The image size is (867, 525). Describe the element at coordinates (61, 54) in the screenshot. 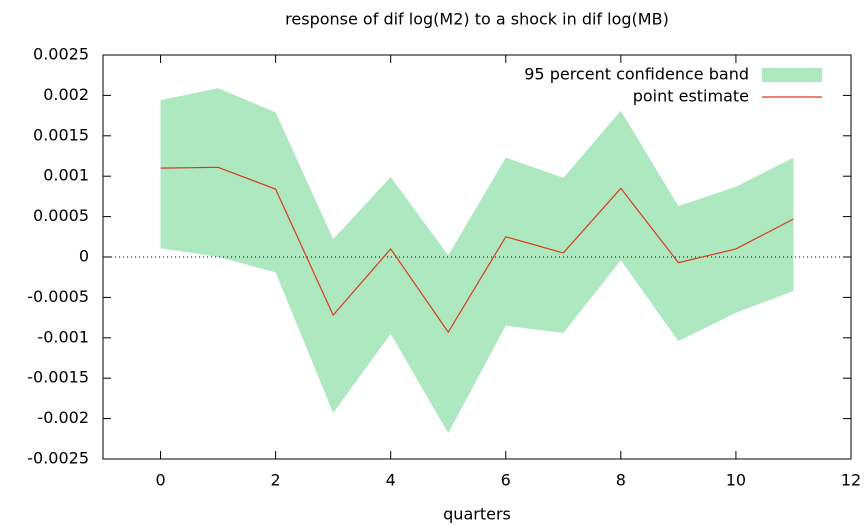

I see `y-tick-label: 0.0025` at that location.